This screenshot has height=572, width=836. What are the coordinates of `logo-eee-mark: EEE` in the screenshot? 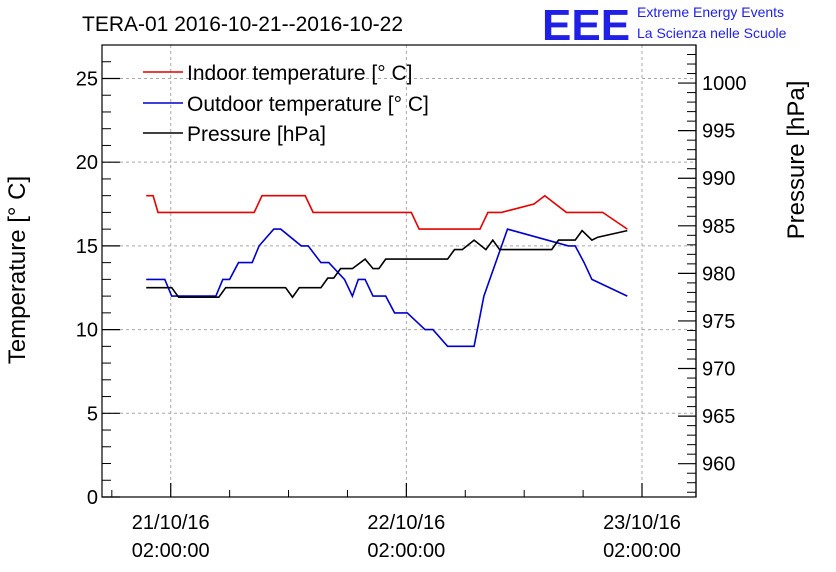 It's located at (586, 25).